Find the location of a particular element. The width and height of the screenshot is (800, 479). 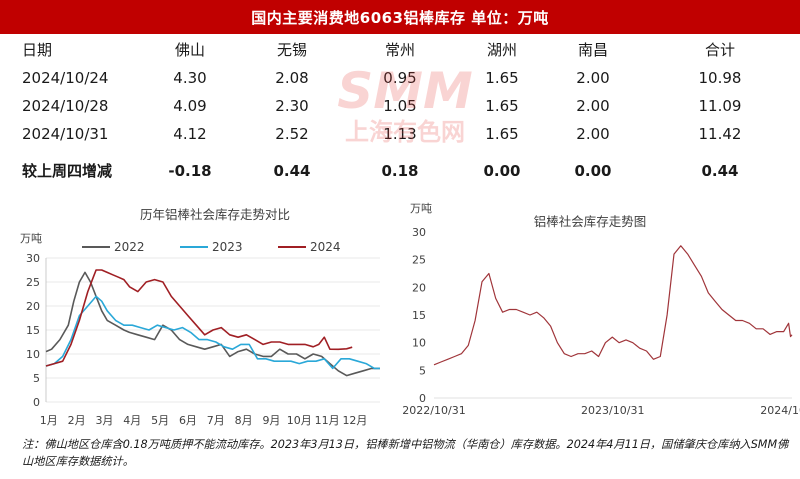

x-tick-label: 3月 is located at coordinates (104, 420).